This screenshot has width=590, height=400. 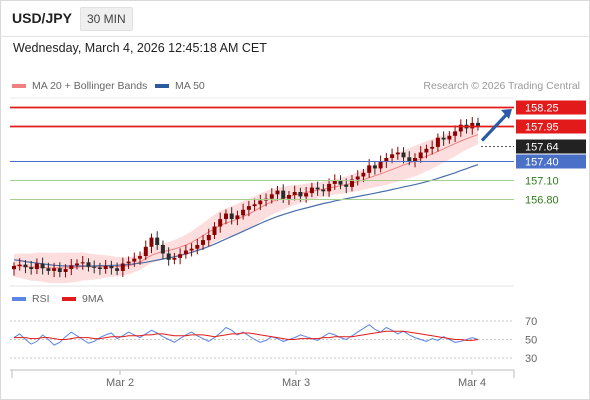 What do you see at coordinates (295, 18) in the screenshot?
I see `chart-header: USD/JPY 30 MIN` at bounding box center [295, 18].